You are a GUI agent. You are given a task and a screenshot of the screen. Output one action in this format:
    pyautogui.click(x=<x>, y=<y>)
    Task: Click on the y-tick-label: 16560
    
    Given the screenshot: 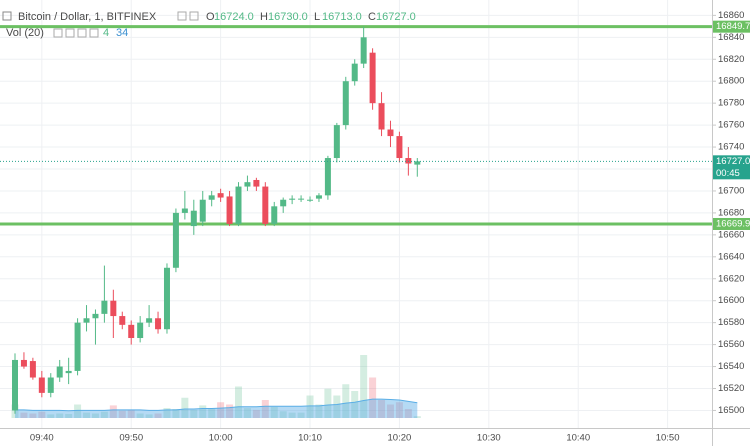 What is the action you would take?
    pyautogui.click(x=731, y=344)
    